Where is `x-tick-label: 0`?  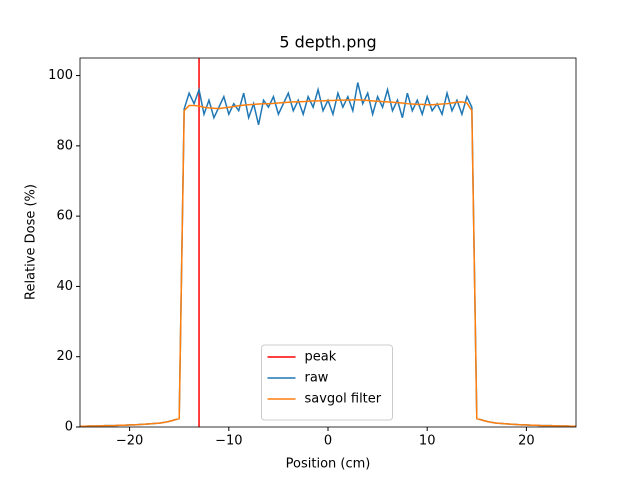
x-tick-label: 0 is located at coordinates (328, 441).